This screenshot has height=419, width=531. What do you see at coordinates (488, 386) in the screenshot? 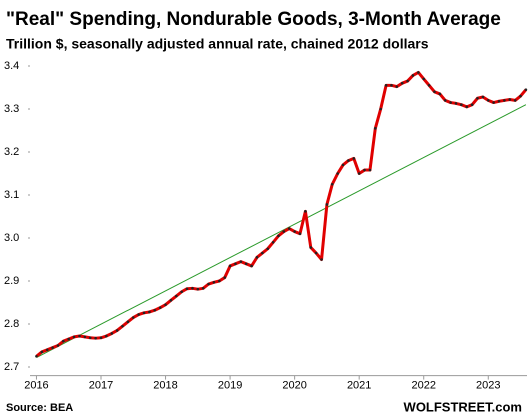
I see `x-tick-label: 2023` at bounding box center [488, 386].